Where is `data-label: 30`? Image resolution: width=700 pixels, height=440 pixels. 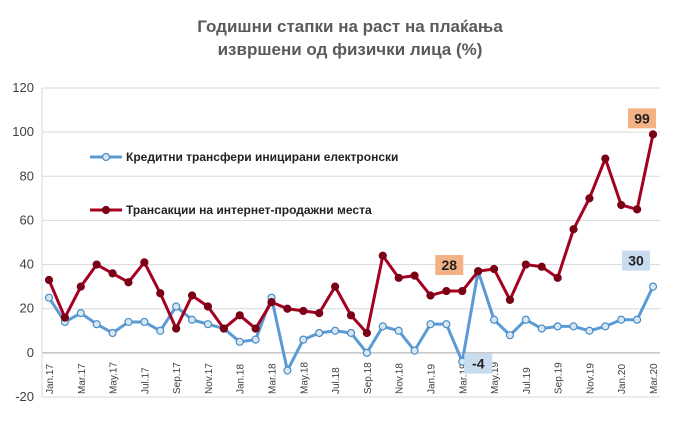 data-label: 30 is located at coordinates (636, 260).